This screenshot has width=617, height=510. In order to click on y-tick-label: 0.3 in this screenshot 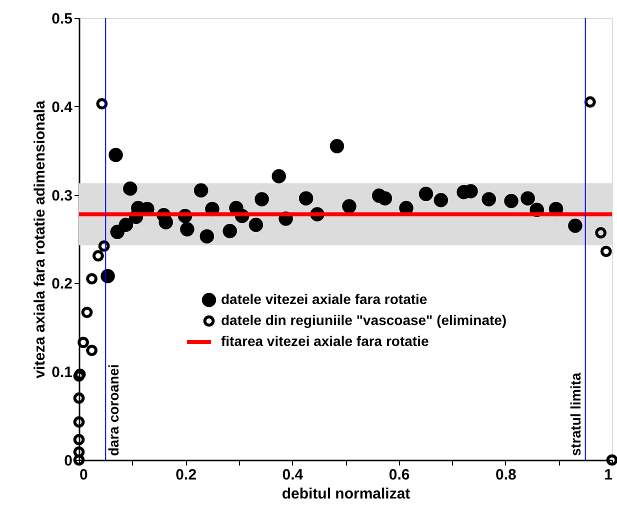, I will do `click(62, 195)`.